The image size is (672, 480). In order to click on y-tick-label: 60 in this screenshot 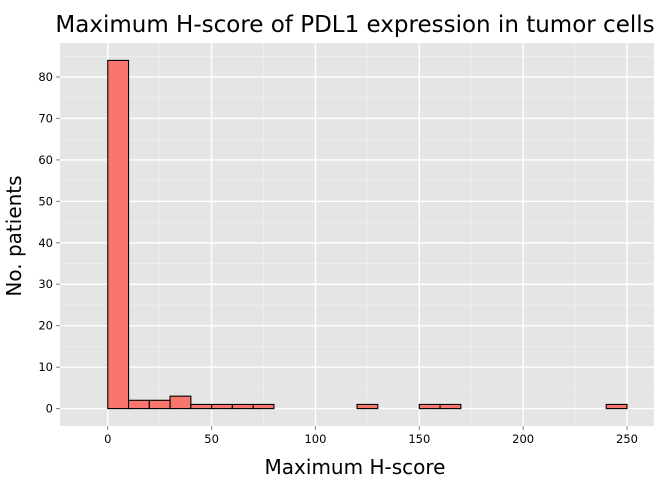, I will do `click(45, 160)`.